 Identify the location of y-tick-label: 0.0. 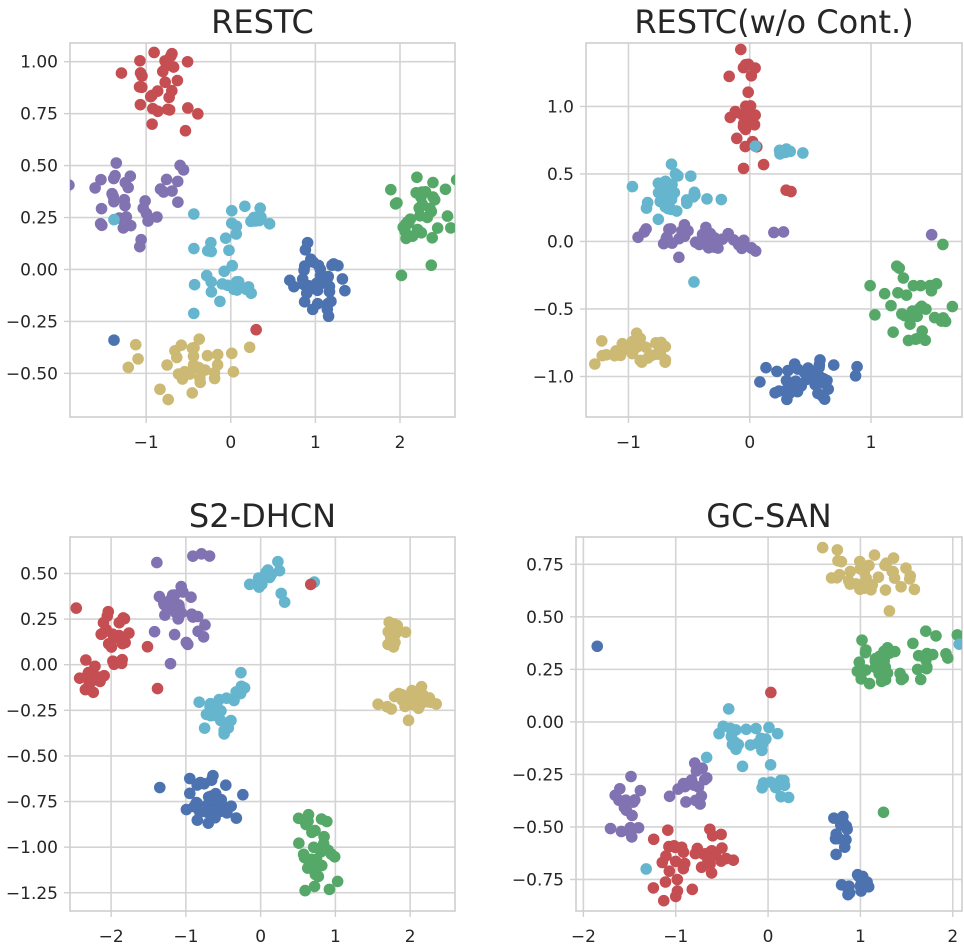
(560, 242).